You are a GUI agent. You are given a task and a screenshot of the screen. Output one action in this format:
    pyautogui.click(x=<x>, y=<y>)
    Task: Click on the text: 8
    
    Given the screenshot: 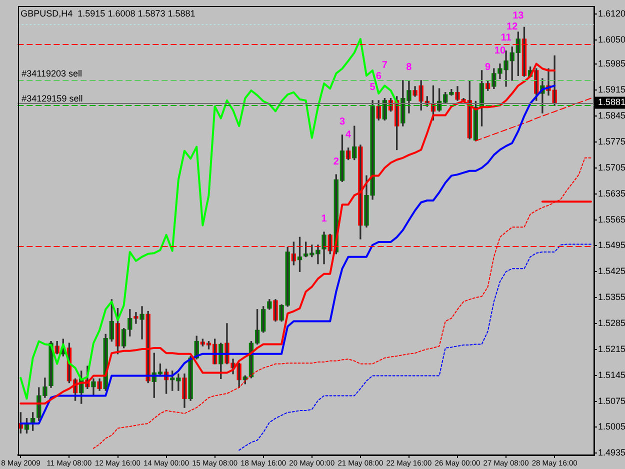 What is the action you would take?
    pyautogui.click(x=409, y=68)
    